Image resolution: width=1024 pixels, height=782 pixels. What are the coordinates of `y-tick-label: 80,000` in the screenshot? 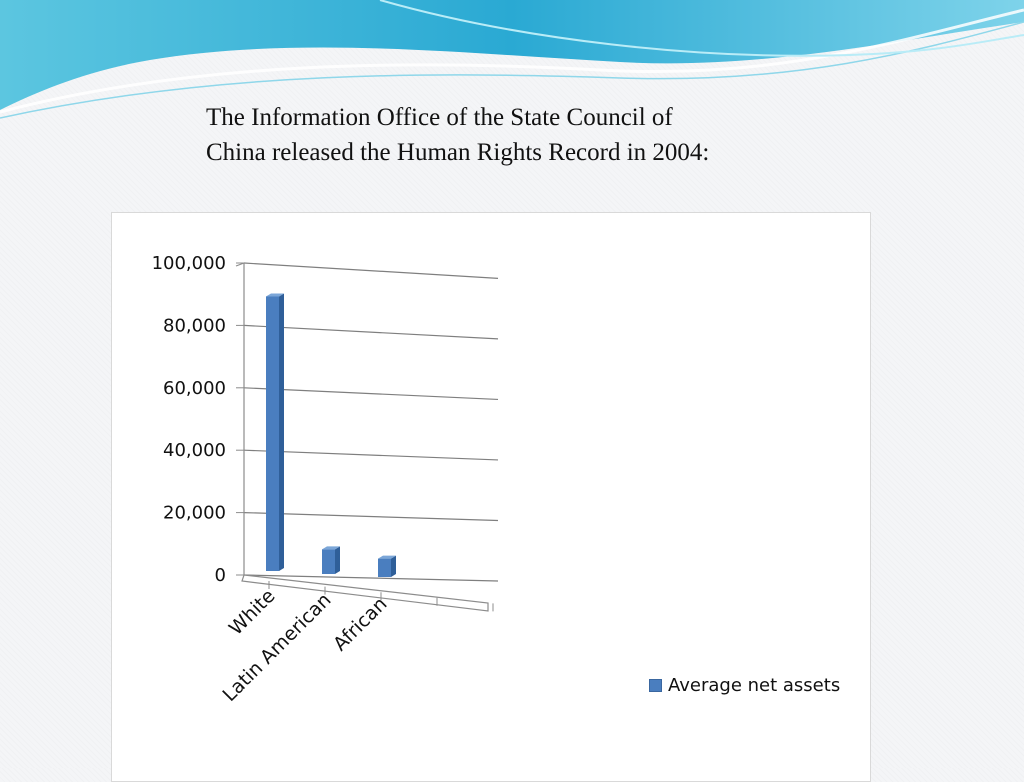 It's located at (194, 325).